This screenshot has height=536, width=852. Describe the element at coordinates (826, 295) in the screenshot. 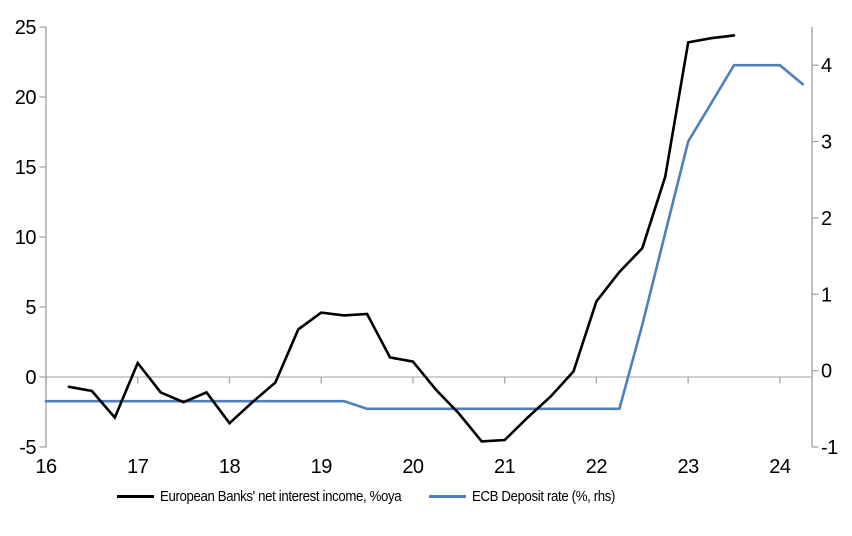

I see `right-axis-tick-label: 1` at that location.